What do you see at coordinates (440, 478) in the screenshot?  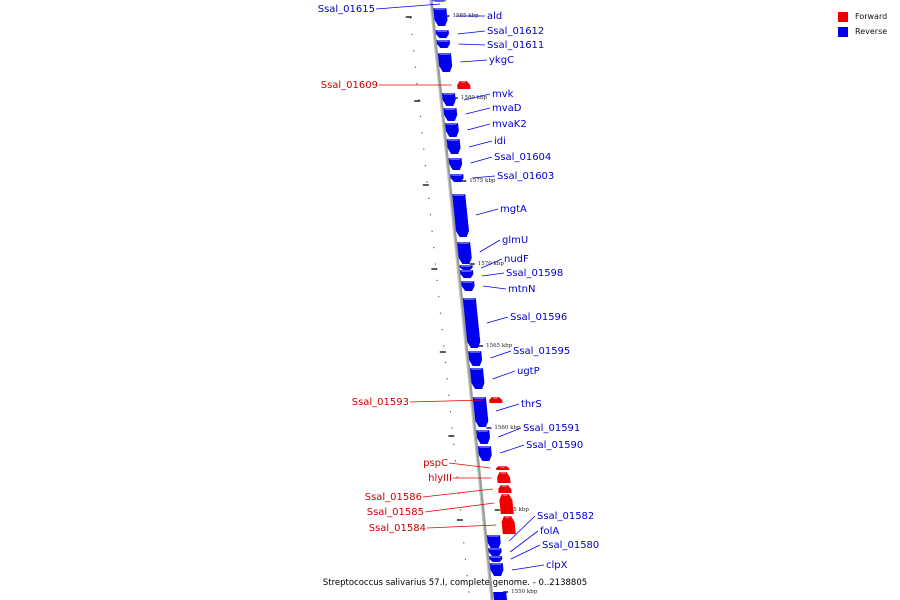 I see `gene-label: hlyIII` at bounding box center [440, 478].